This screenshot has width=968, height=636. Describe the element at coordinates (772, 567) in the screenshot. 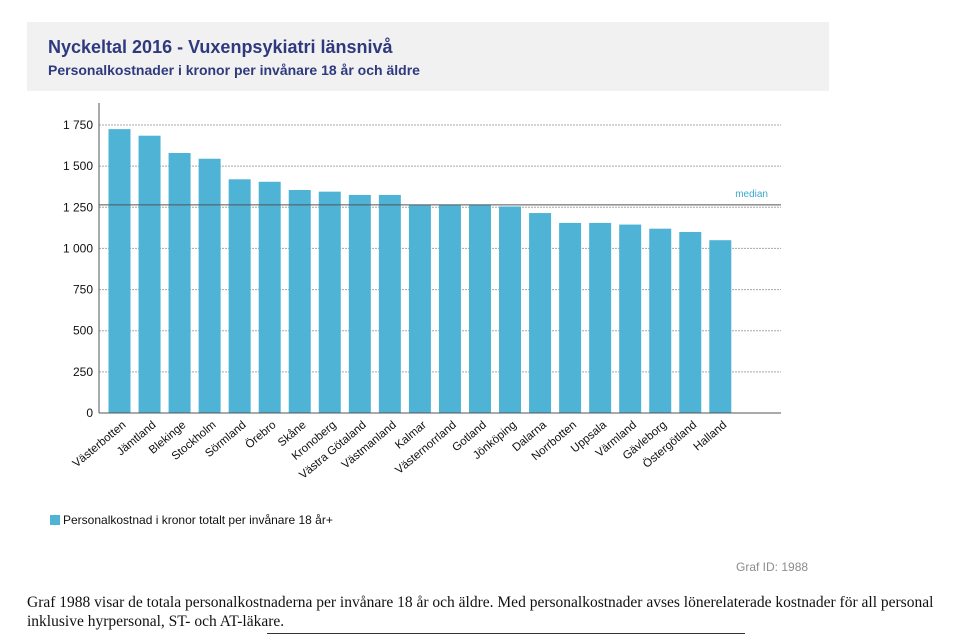

I see `graph-id: Graf ID: 1988` at that location.